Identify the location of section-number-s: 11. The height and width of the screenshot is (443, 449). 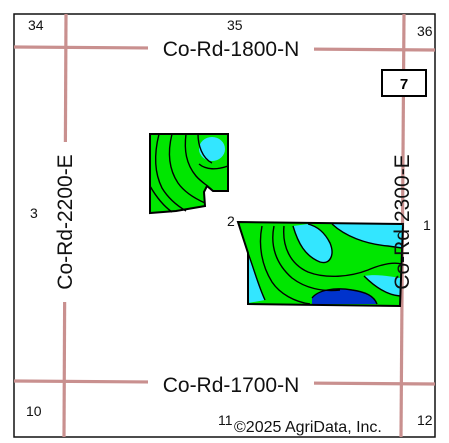
(225, 420).